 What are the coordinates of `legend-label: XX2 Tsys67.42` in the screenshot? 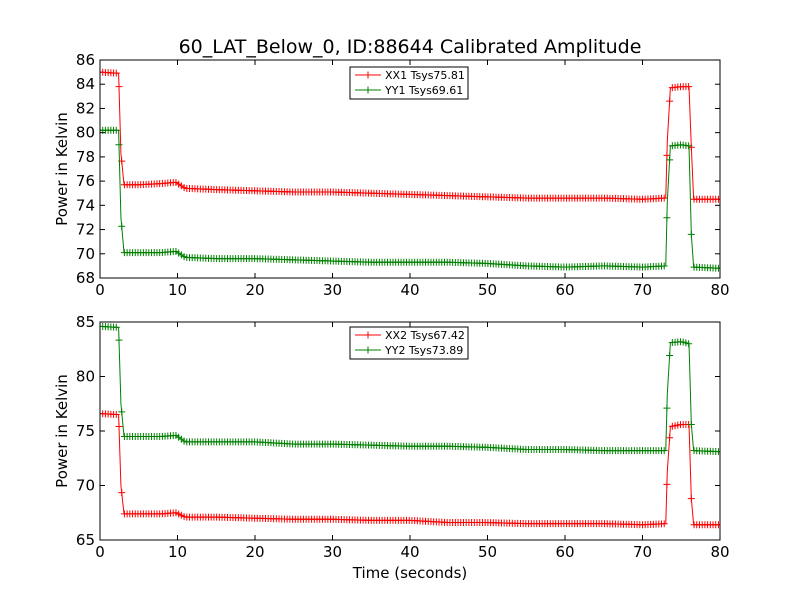 It's located at (425, 335).